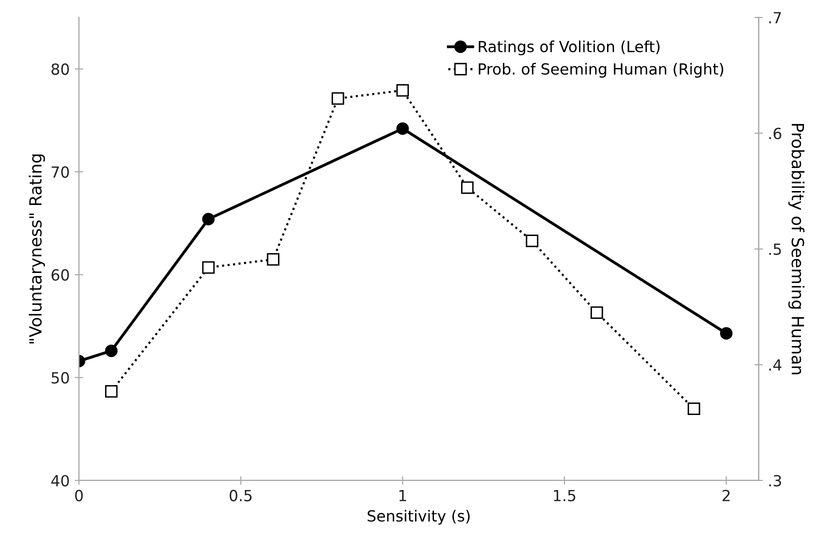 This screenshot has height=546, width=814. I want to click on y2-tick-label: .5, so click(775, 249).